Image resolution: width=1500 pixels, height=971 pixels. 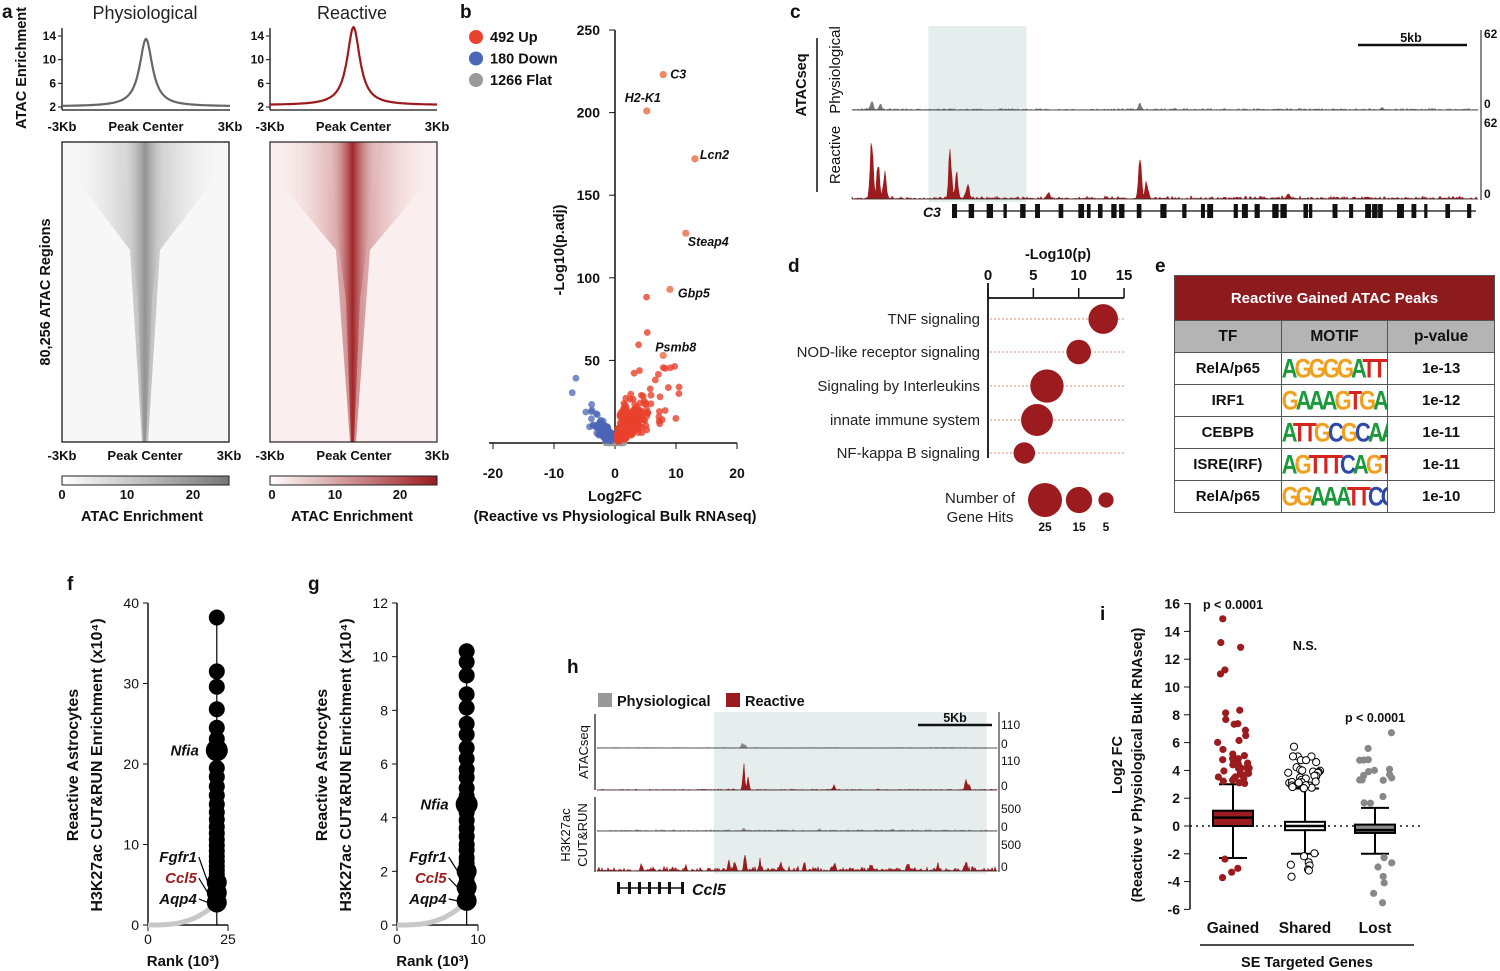 What do you see at coordinates (353, 480) in the screenshot?
I see `colorbar-red` at bounding box center [353, 480].